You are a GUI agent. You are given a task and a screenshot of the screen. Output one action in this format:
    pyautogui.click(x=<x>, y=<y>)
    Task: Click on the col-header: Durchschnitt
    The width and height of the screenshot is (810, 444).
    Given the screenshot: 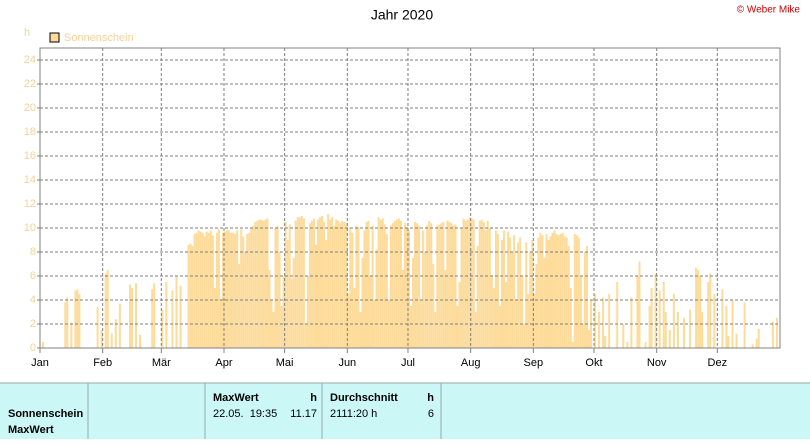 What is the action you would take?
    pyautogui.click(x=364, y=398)
    